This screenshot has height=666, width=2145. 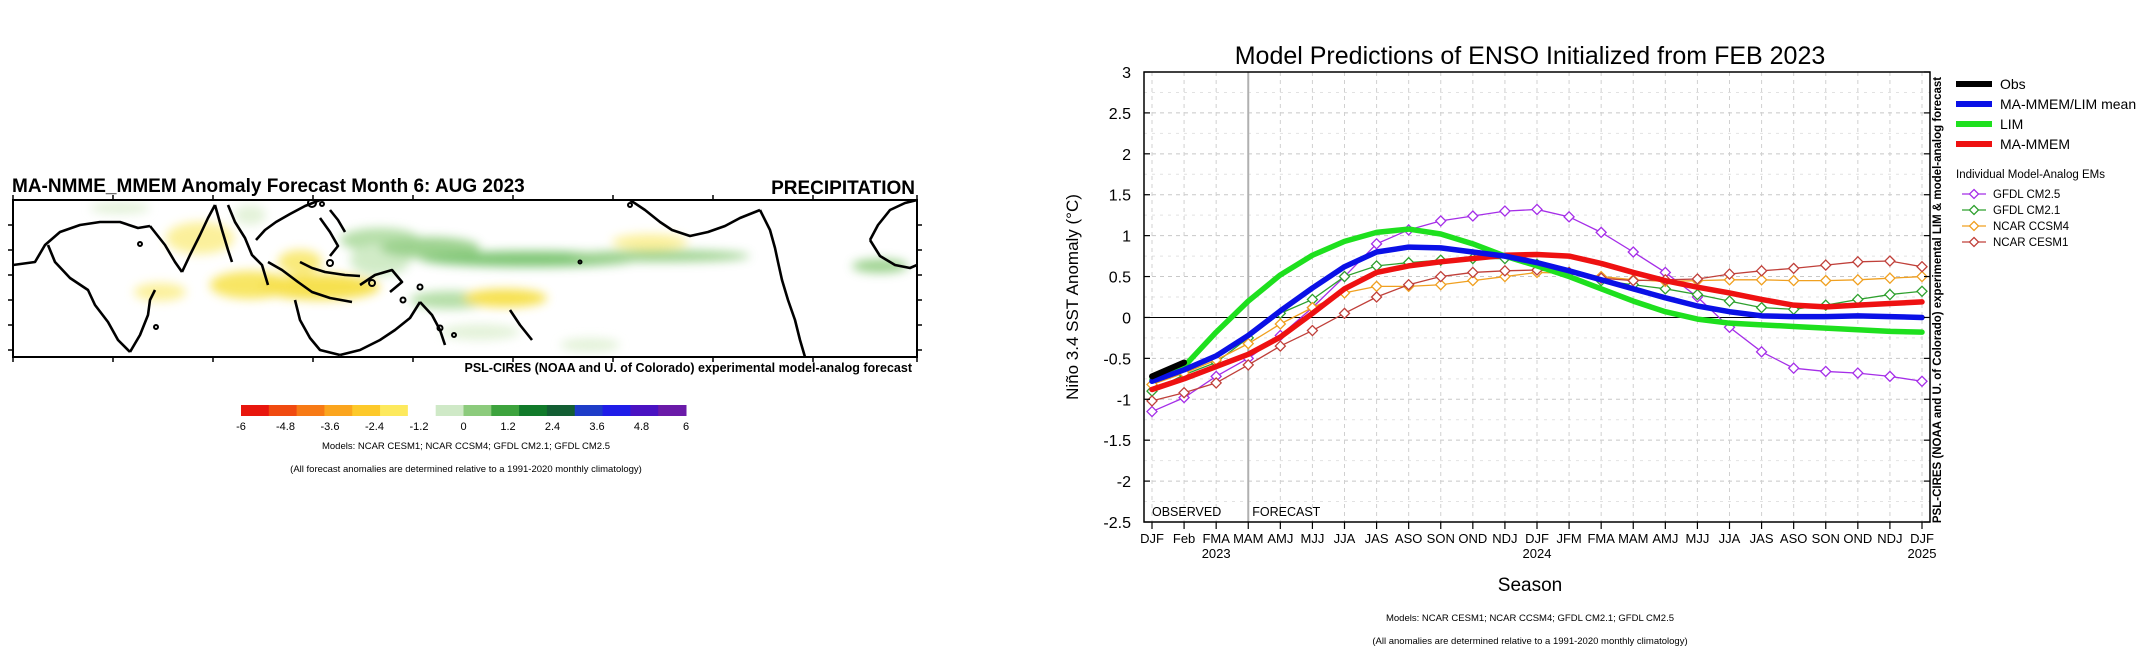 What do you see at coordinates (2031, 227) in the screenshot?
I see `legend-label: NCAR CCSM4` at bounding box center [2031, 227].